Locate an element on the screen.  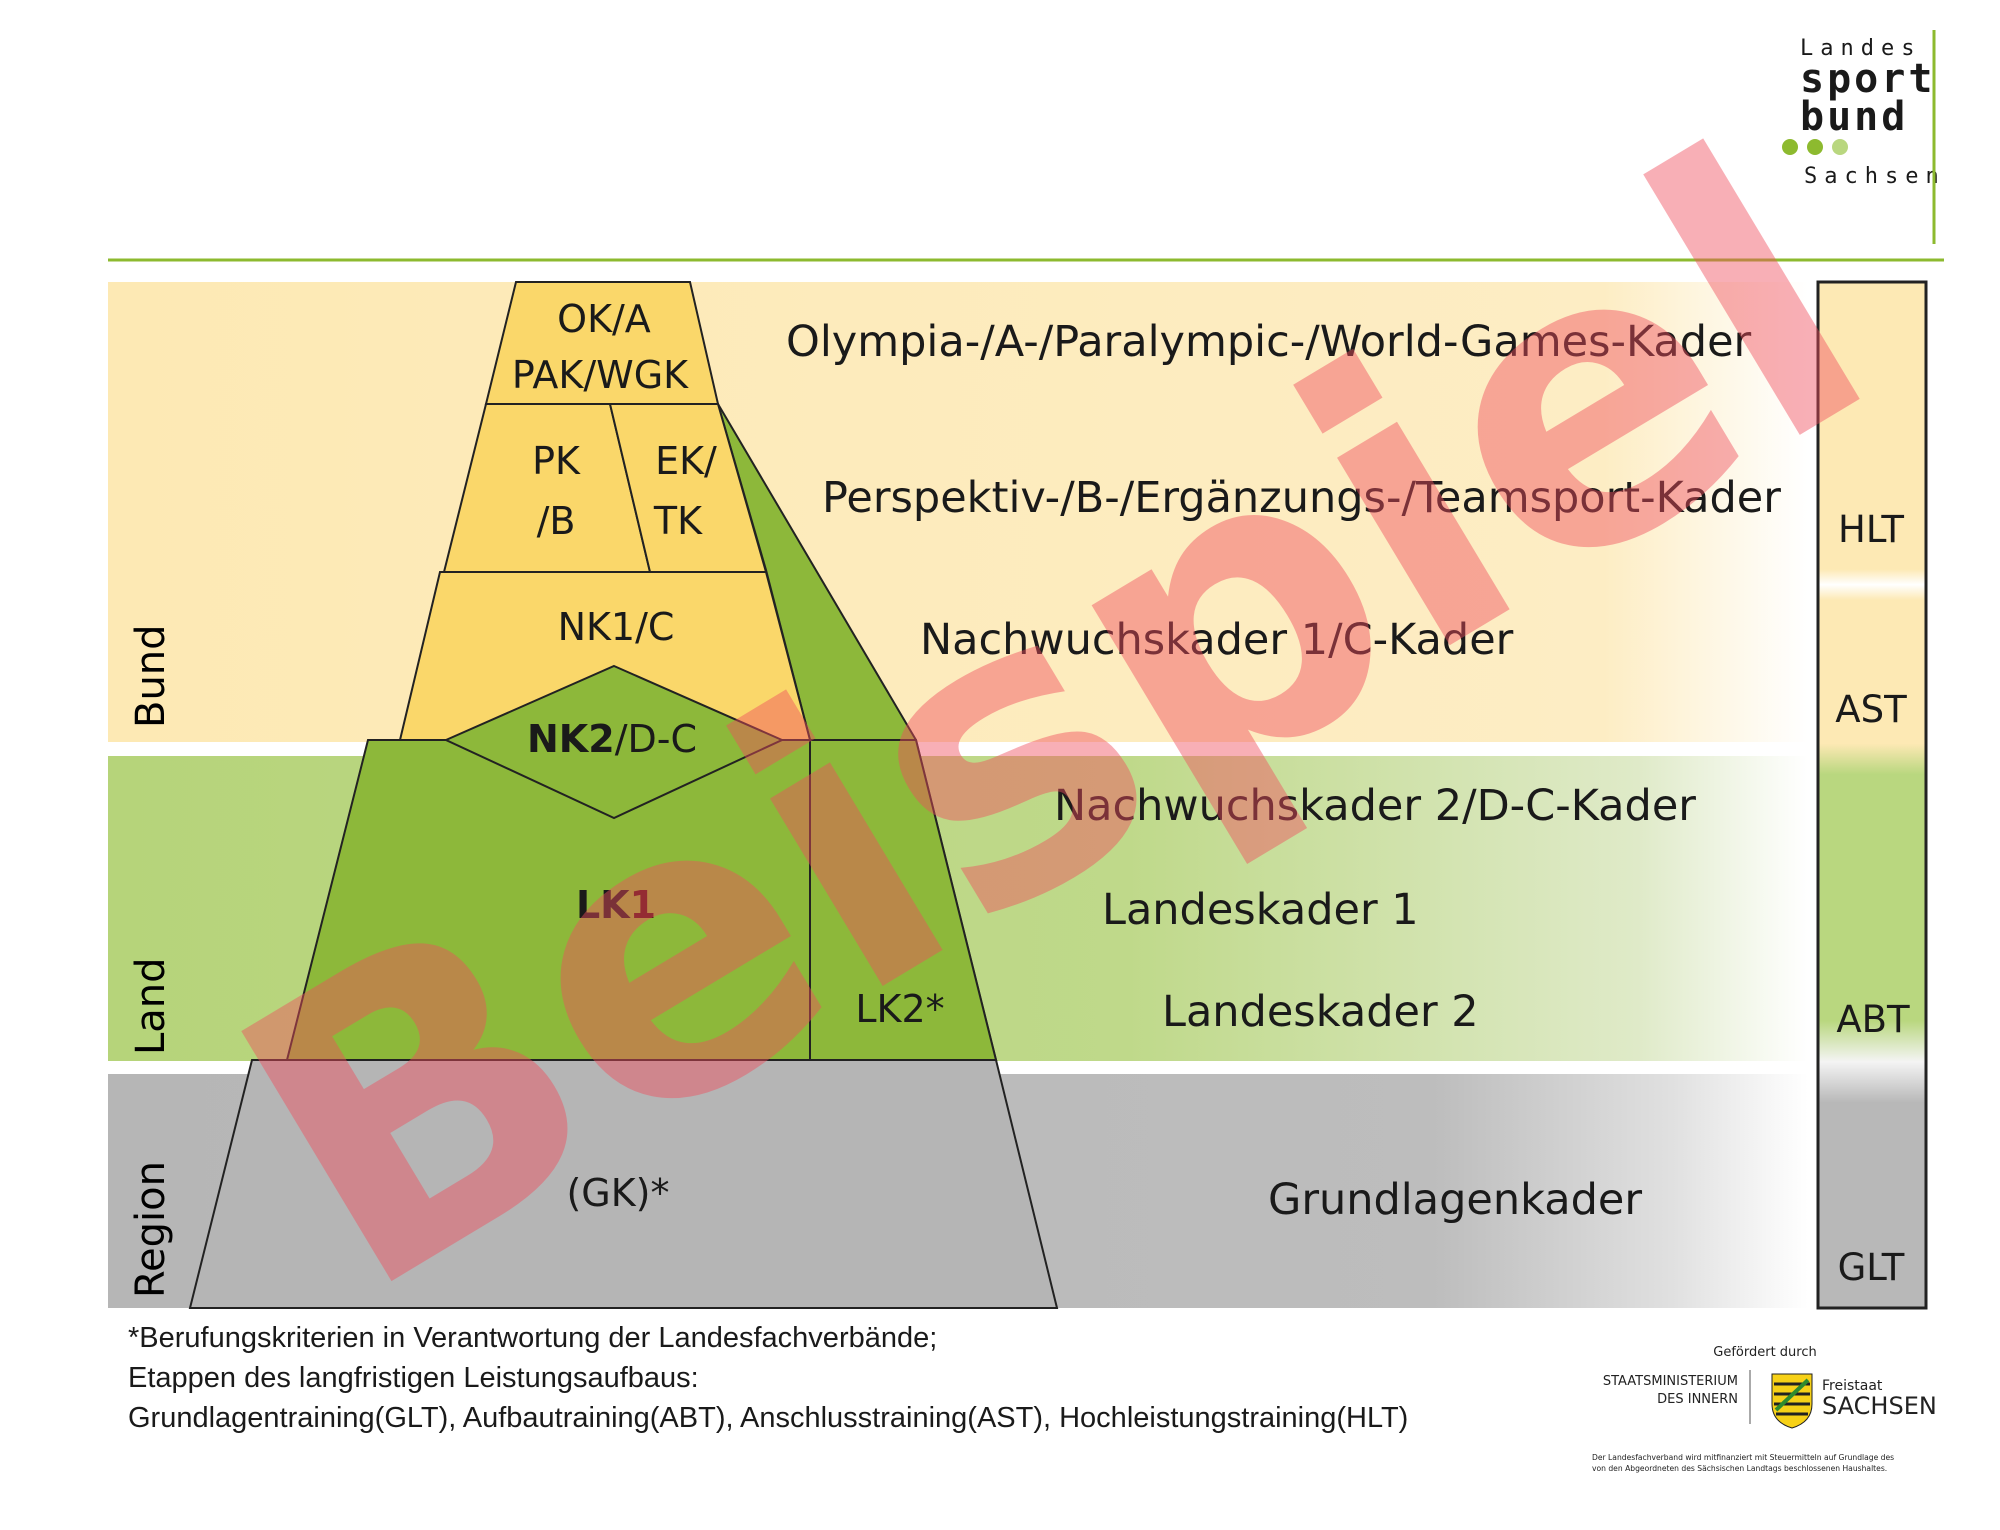
ministry-line-1: STAATSMINISTERIUM is located at coordinates (1670, 1381).